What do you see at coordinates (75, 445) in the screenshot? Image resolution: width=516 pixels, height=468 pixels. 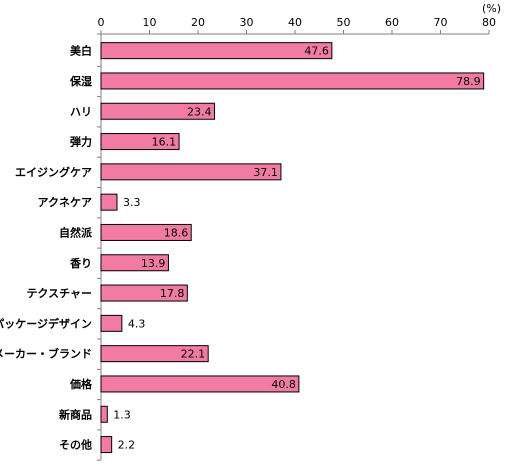 I see `category-label: その他` at bounding box center [75, 445].